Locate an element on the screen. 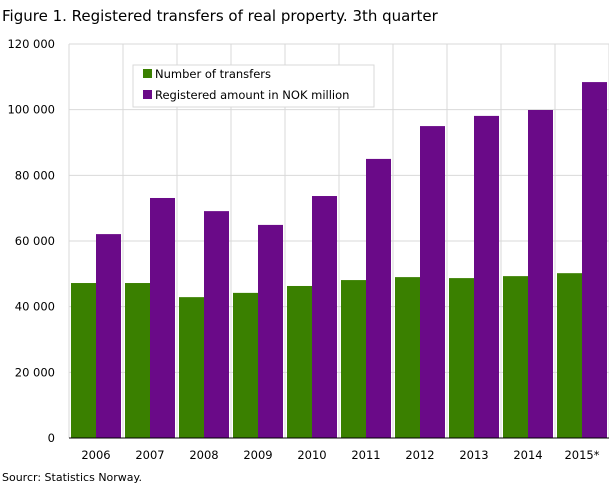 The width and height of the screenshot is (609, 489). y-tick-label: 80 000 is located at coordinates (35, 175).